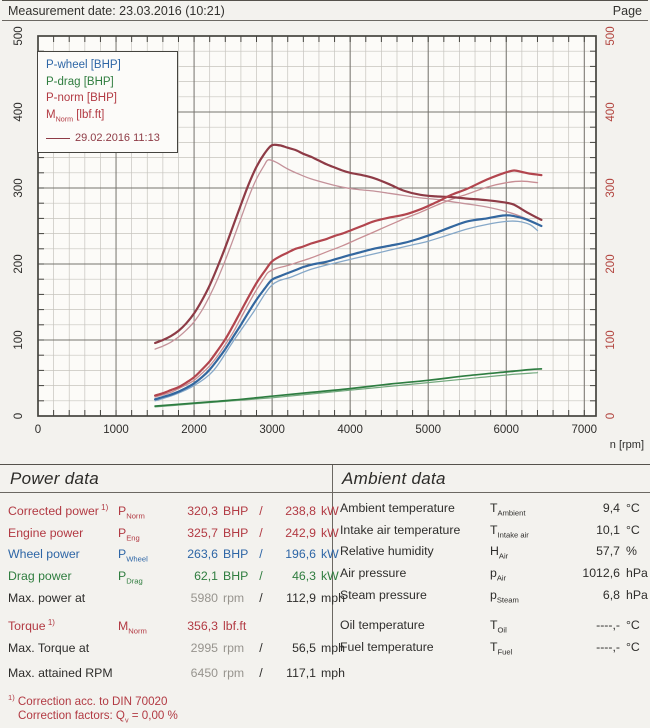 The image size is (650, 728). I want to click on row-label: Steam pressure, so click(383, 594).